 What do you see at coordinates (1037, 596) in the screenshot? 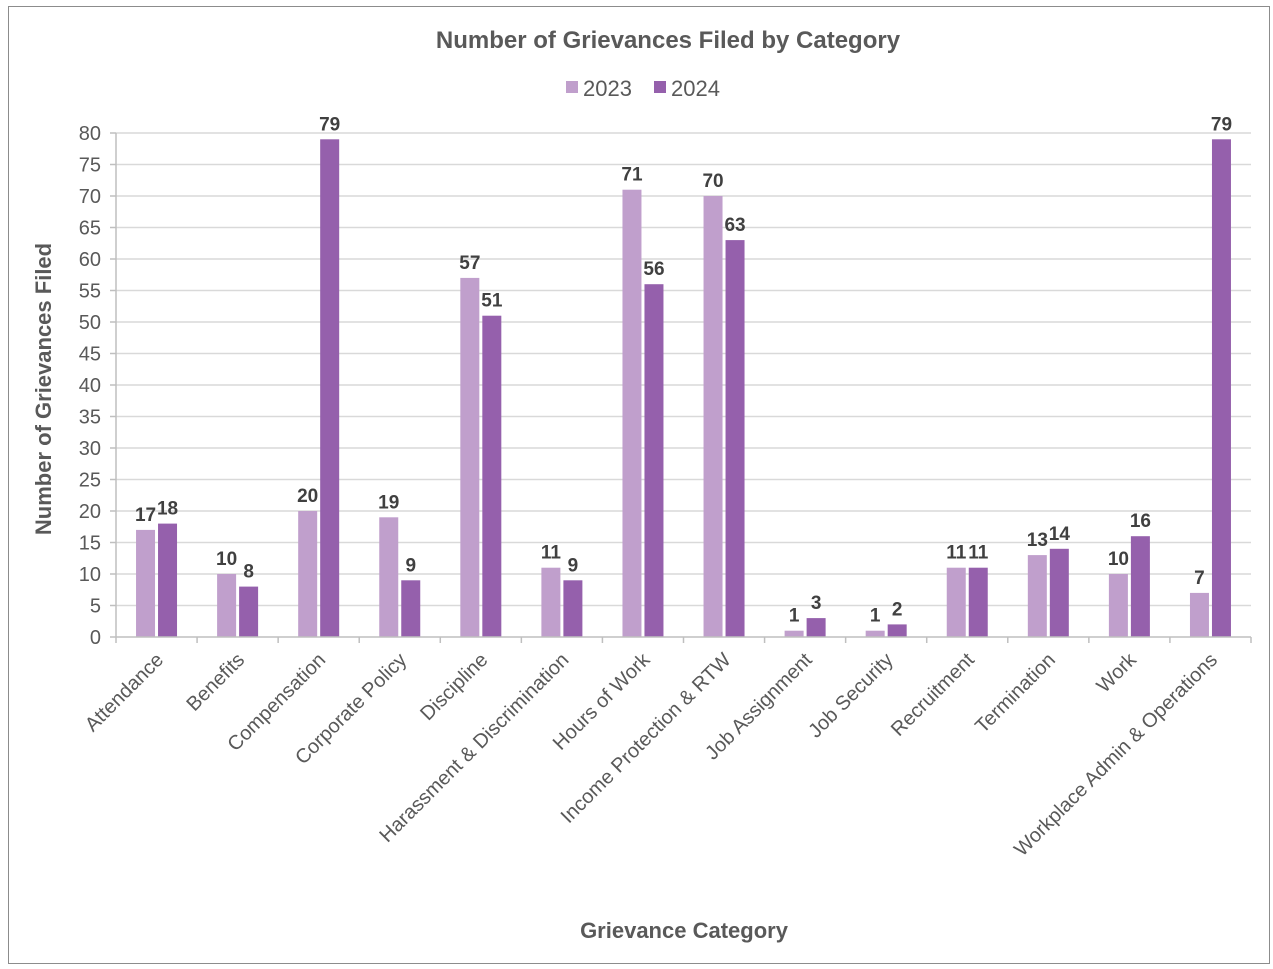
I see `bar-2023-termination` at bounding box center [1037, 596].